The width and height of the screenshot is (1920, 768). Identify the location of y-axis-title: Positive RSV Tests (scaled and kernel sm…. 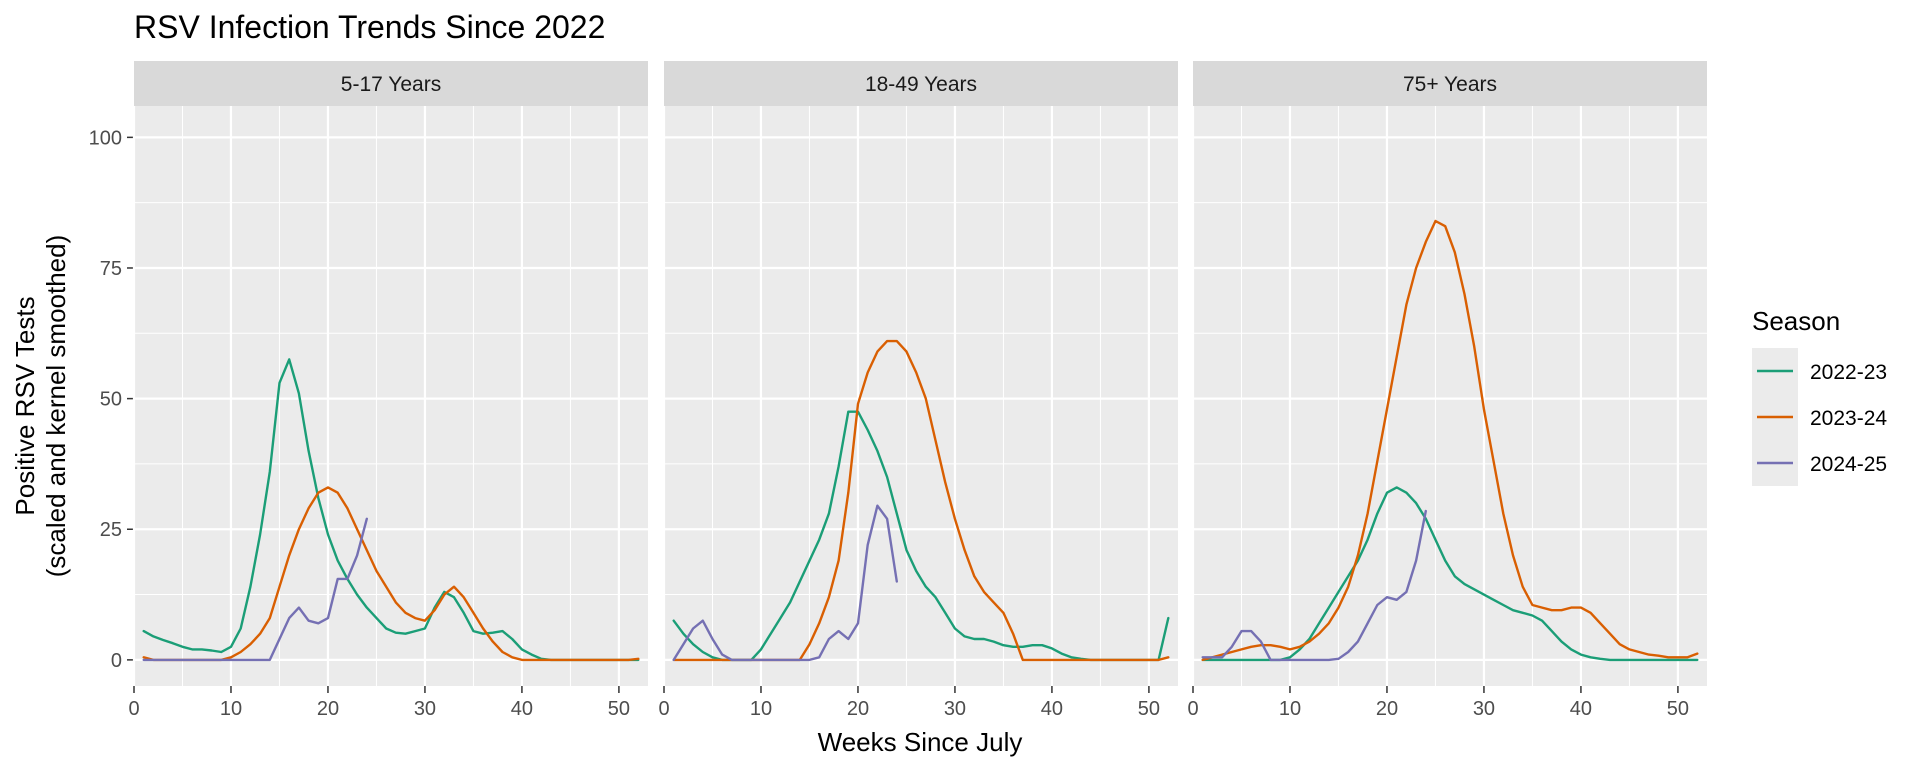
(40, 406).